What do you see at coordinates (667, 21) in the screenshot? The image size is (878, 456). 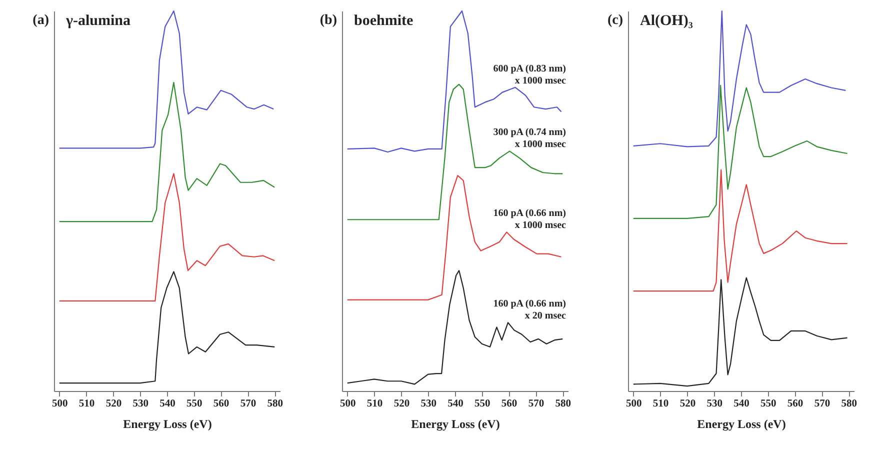 I see `chart-title: Al(OH)₃` at bounding box center [667, 21].